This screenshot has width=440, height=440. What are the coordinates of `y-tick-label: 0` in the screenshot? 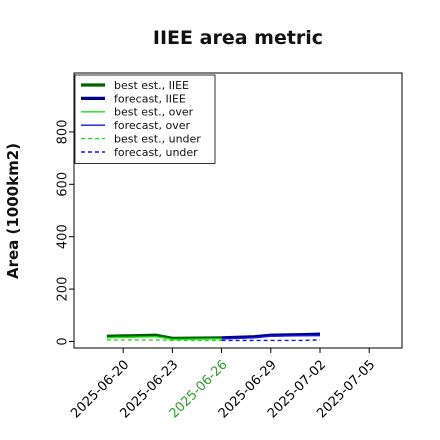 It's located at (63, 341).